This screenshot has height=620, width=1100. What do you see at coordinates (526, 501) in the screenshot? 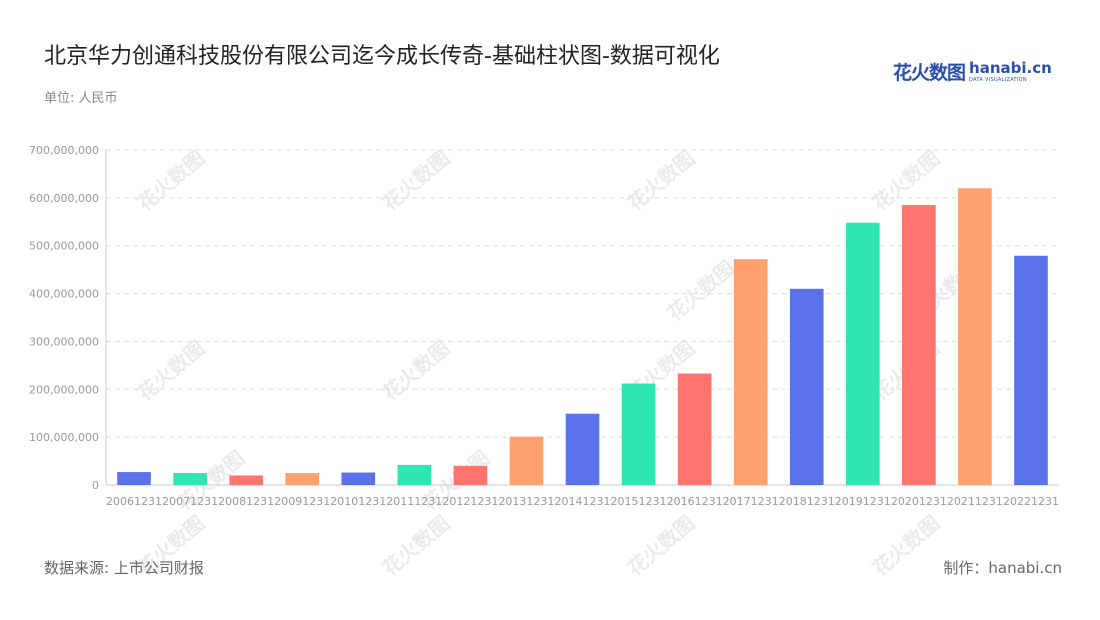
I see `x-tick-label: 20131231` at bounding box center [526, 501].